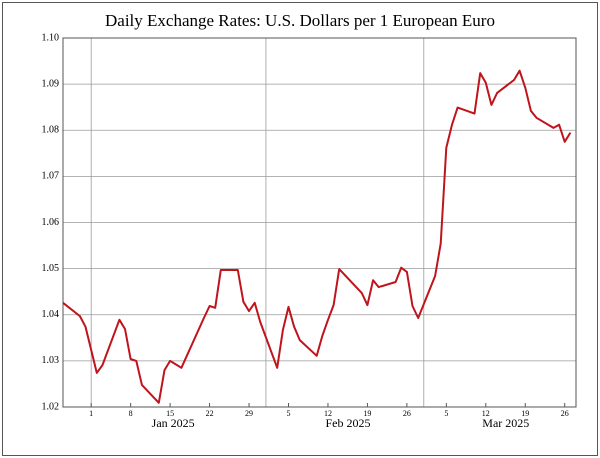 The height and width of the screenshot is (458, 600). Describe the element at coordinates (91, 413) in the screenshot. I see `x-tick-label: 1` at that location.